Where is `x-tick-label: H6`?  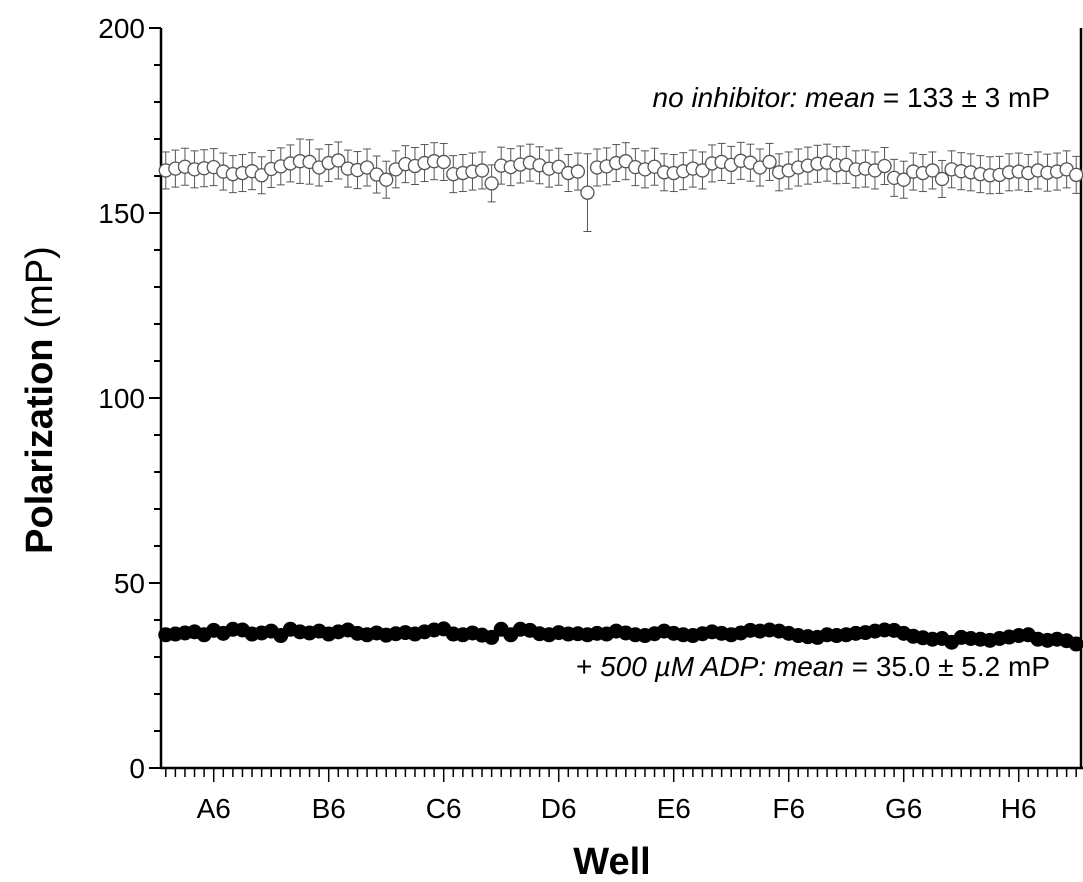
x-tick-label: H6 is located at coordinates (1019, 808).